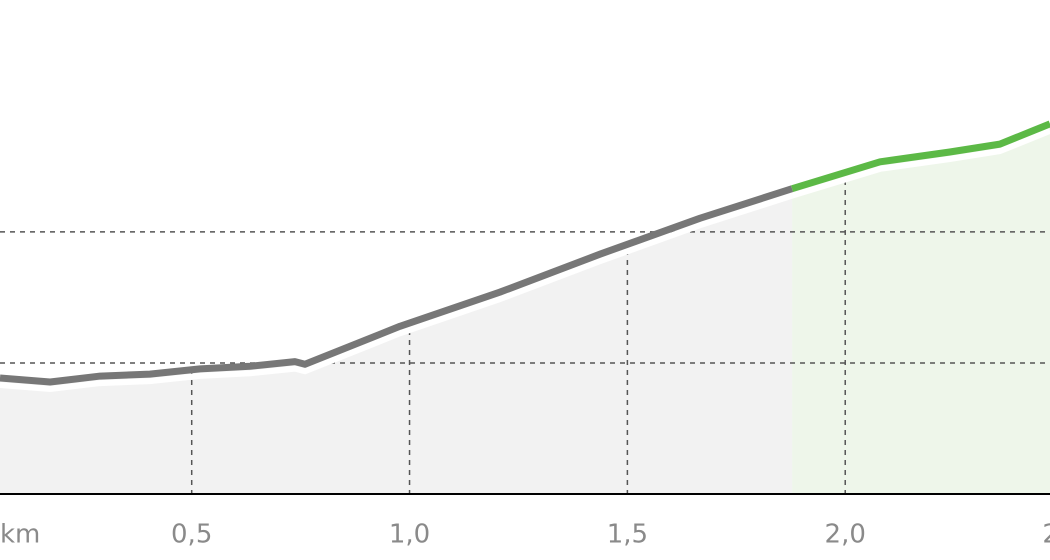 The height and width of the screenshot is (560, 1050). I want to click on line-shadow, so click(920, 163).